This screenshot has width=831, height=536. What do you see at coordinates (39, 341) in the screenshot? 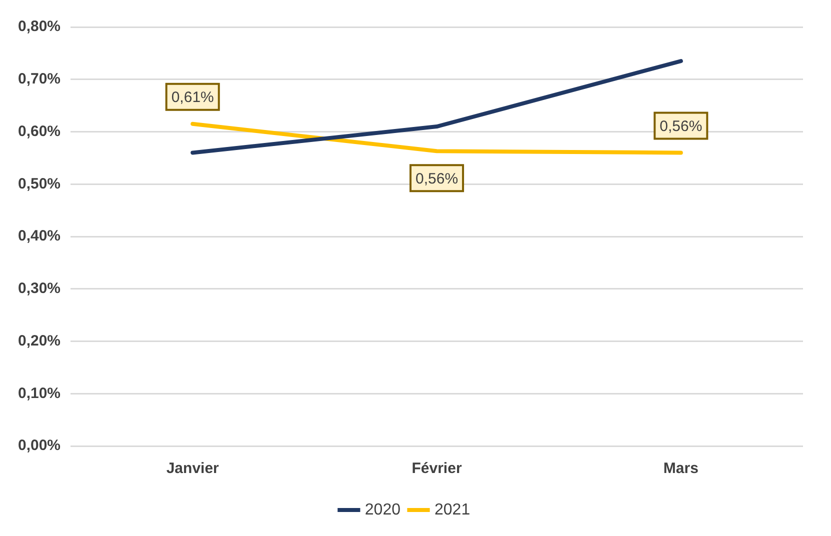
I see `y-tick-label: 0,20%` at bounding box center [39, 341].